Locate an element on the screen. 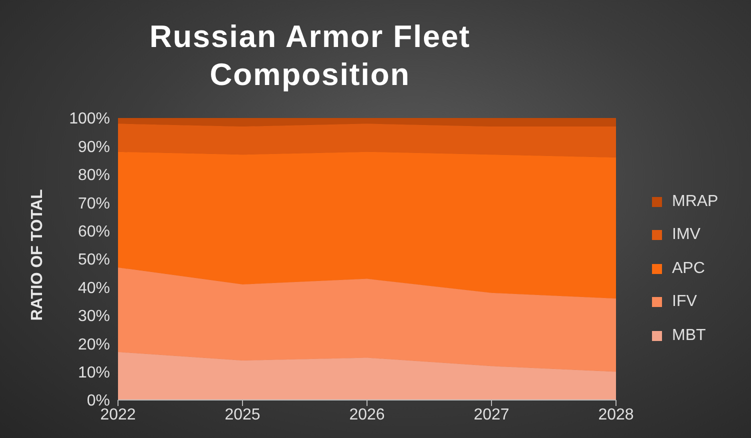 The image size is (751, 438). chart-title: Russian Armor Fleet Composition is located at coordinates (310, 56).